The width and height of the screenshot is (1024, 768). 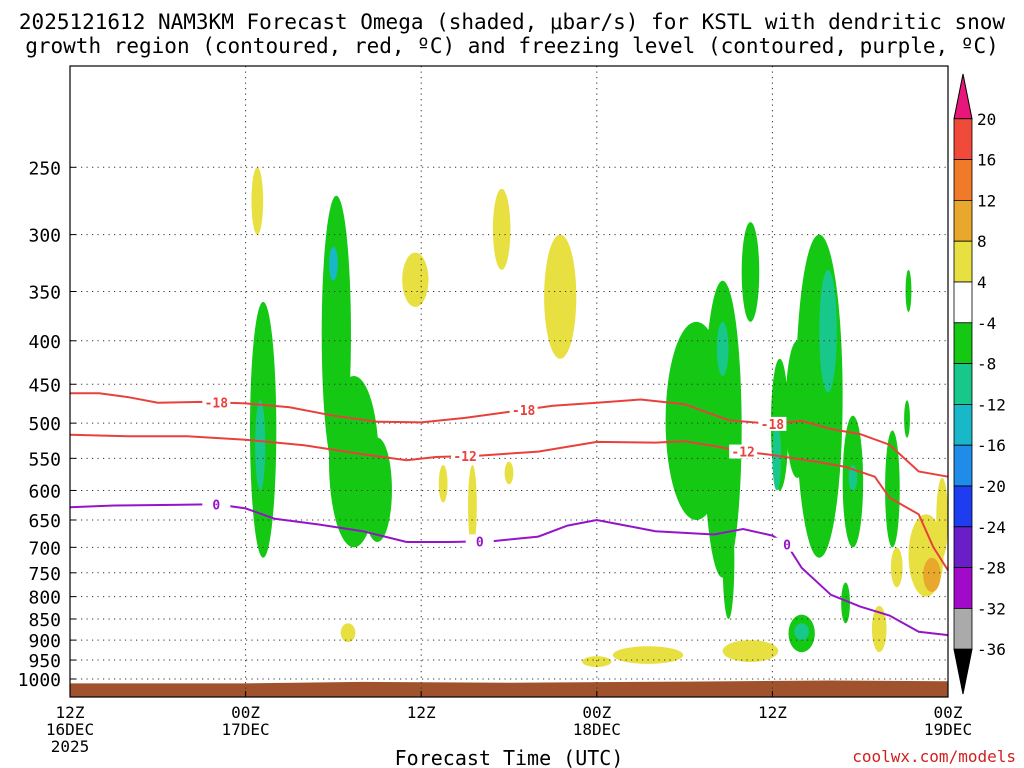 What do you see at coordinates (991, 445) in the screenshot?
I see `colorbar-label: -16` at bounding box center [991, 445].